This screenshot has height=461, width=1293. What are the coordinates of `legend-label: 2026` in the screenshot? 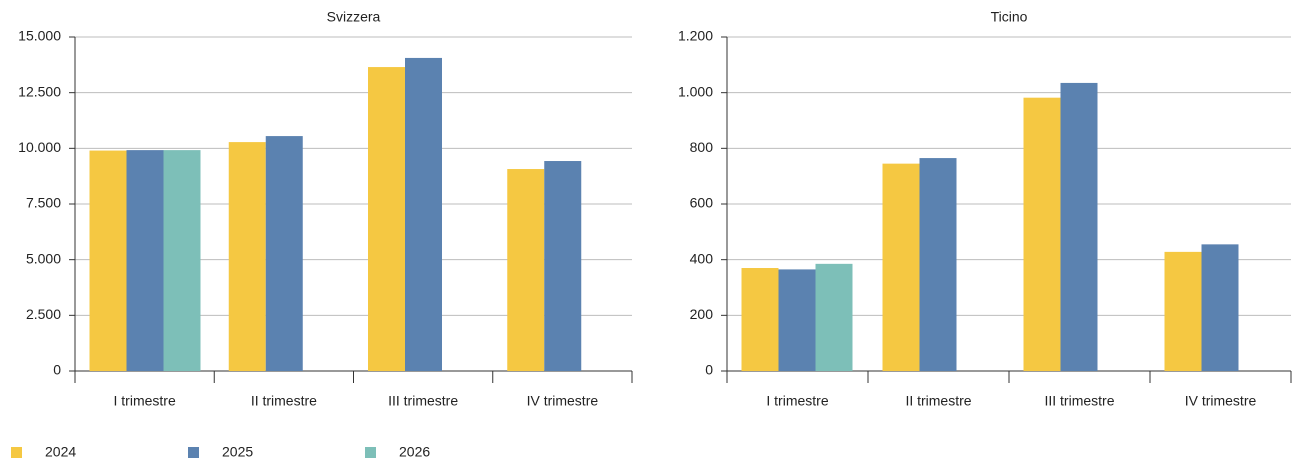 It's located at (414, 452).